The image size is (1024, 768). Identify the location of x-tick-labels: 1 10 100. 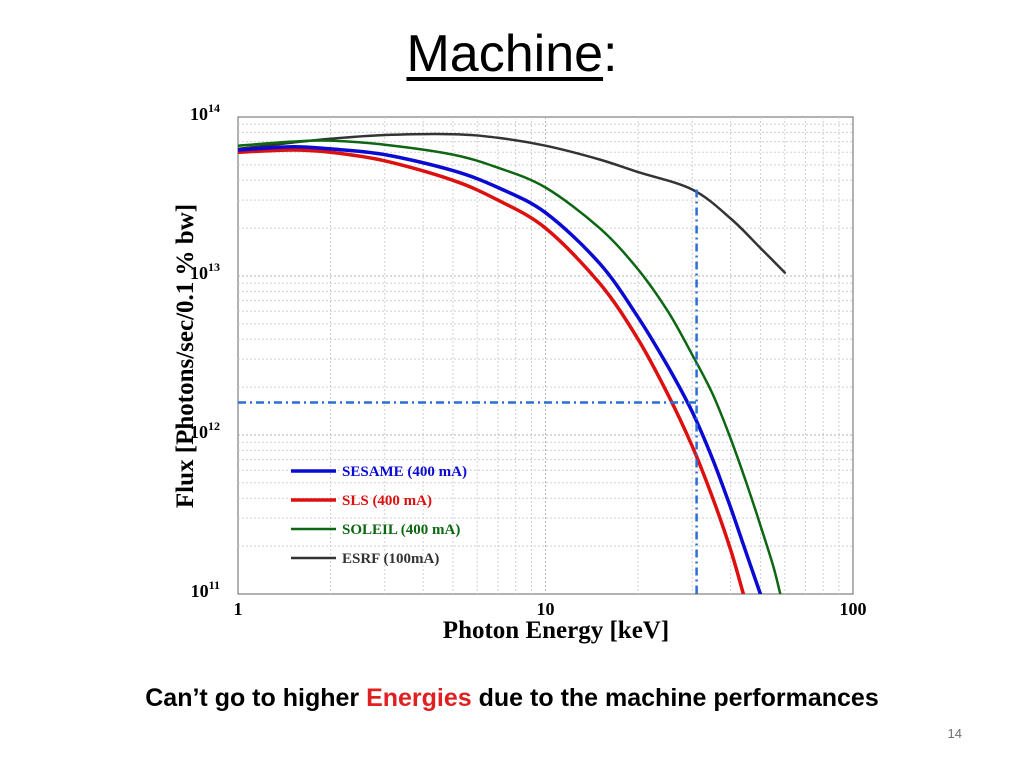
(550, 609).